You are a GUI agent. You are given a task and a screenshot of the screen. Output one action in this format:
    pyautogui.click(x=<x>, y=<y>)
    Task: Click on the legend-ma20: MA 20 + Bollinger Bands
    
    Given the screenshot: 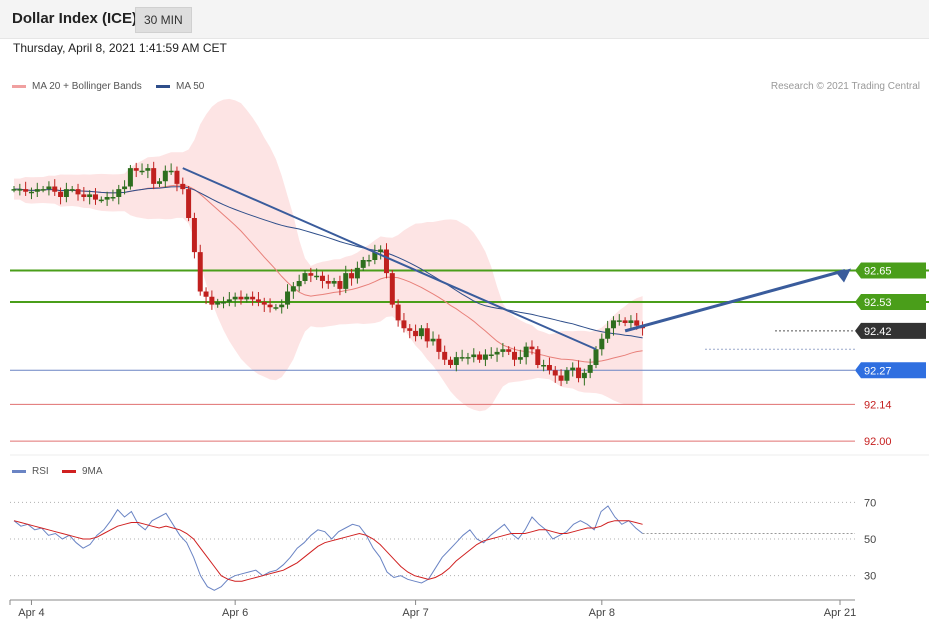 What is the action you would take?
    pyautogui.click(x=77, y=86)
    